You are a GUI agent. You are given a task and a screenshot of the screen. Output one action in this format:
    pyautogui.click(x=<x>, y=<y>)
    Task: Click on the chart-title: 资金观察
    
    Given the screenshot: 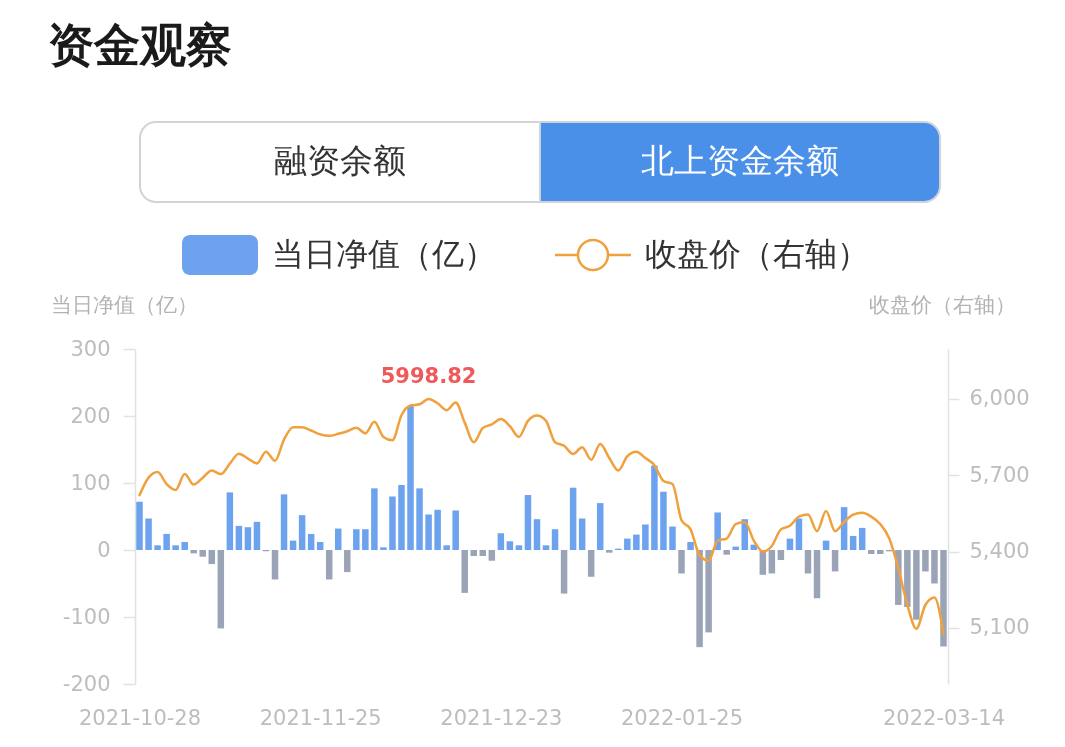 What is the action you would take?
    pyautogui.click(x=140, y=45)
    